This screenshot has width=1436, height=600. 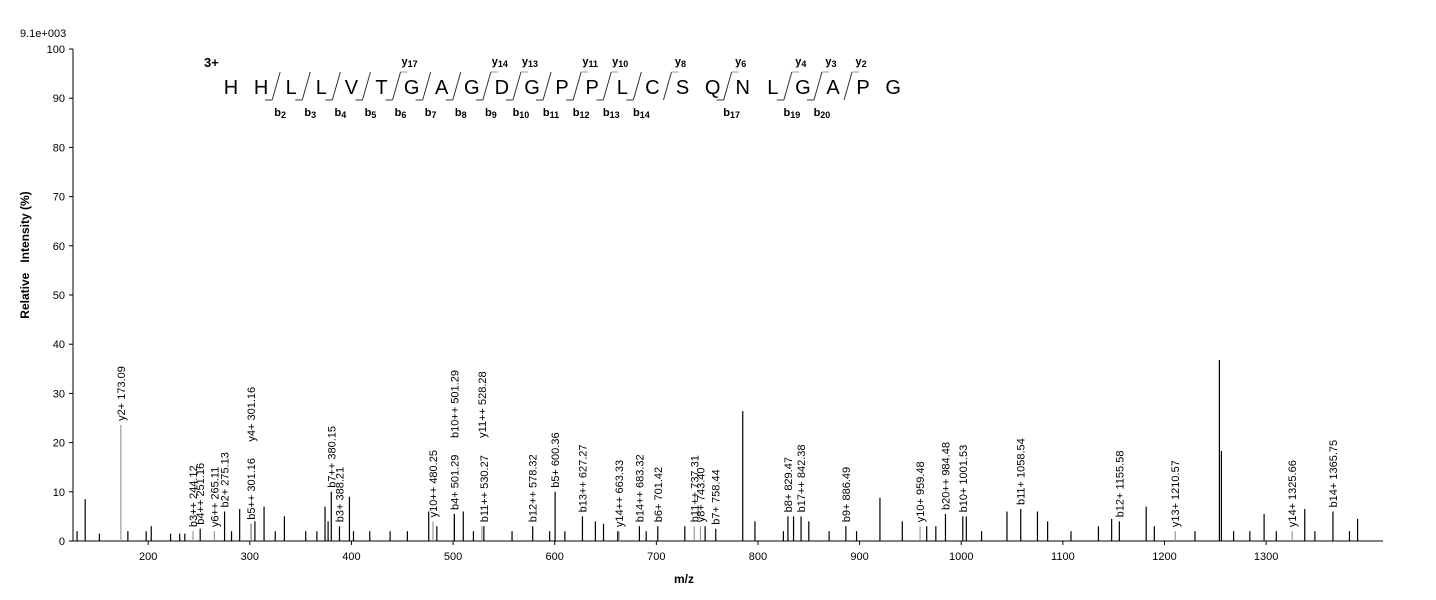 I want to click on peak-label: y14++ 663.33, so click(x=620, y=493).